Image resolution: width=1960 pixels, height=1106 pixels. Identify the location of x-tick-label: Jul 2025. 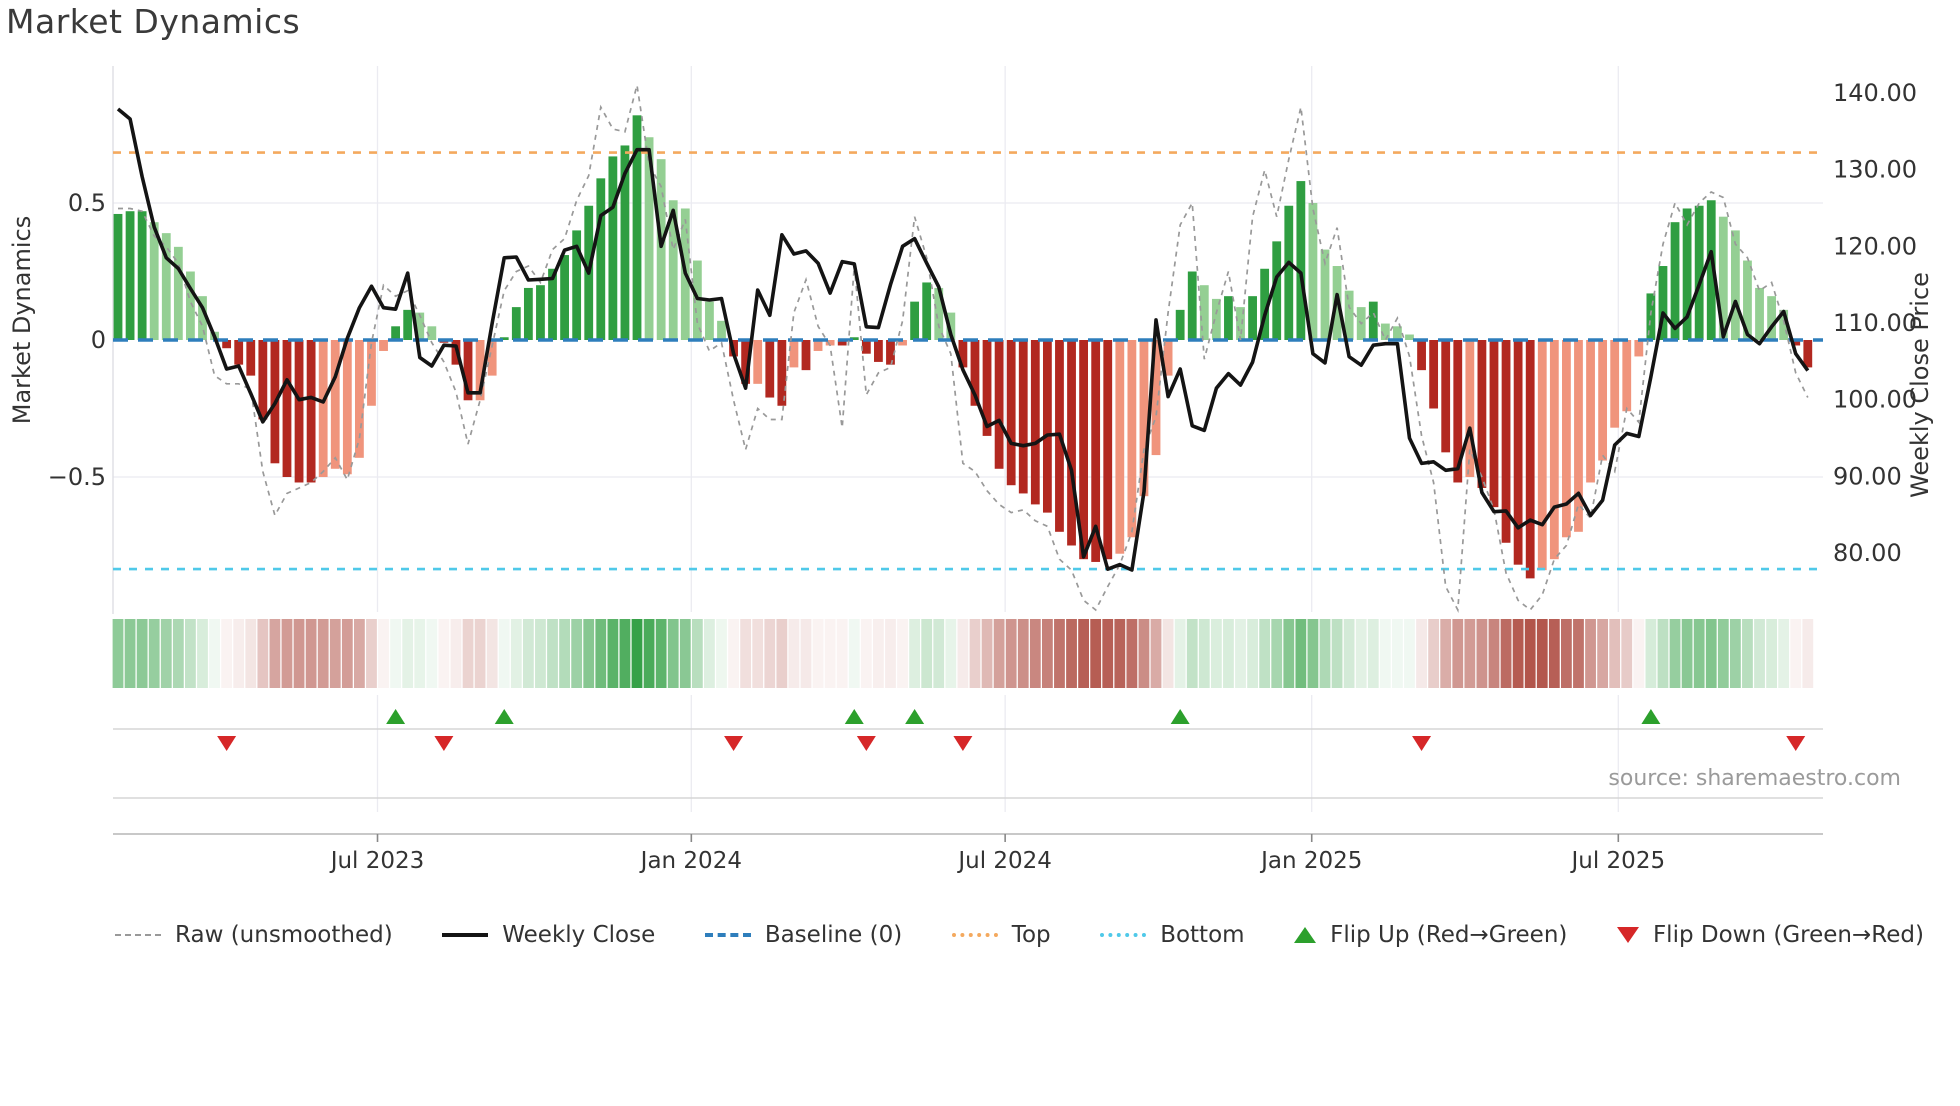
(1617, 861).